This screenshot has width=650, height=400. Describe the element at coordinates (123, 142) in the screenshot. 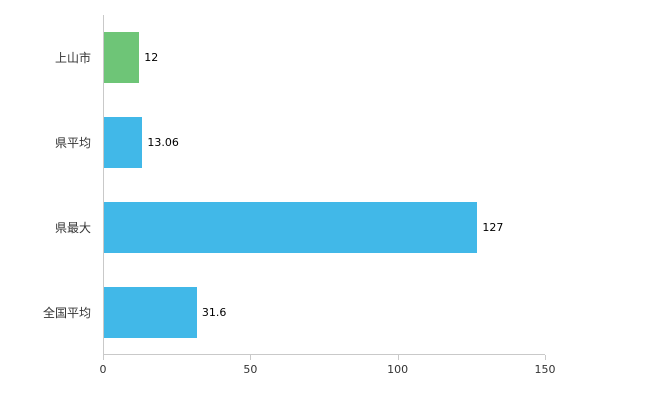

I see `bar-prefecture-average` at that location.